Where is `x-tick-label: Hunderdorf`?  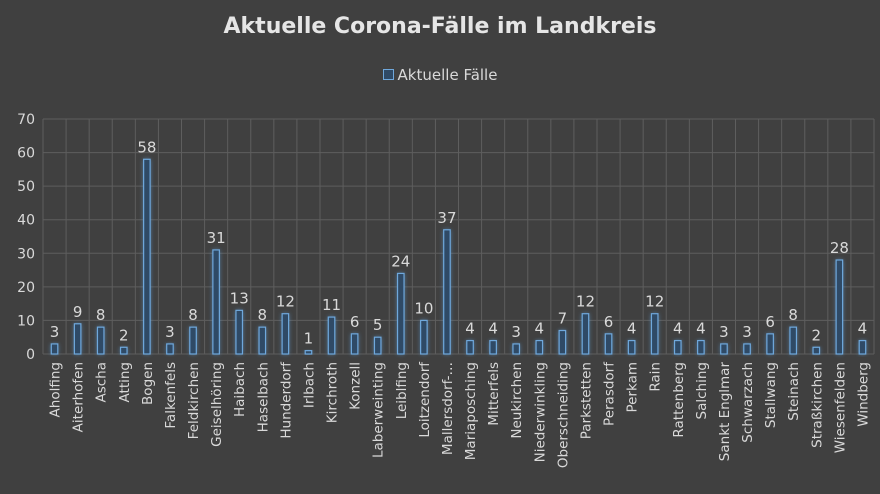
x-tick-label: Hunderdorf is located at coordinates (286, 400).